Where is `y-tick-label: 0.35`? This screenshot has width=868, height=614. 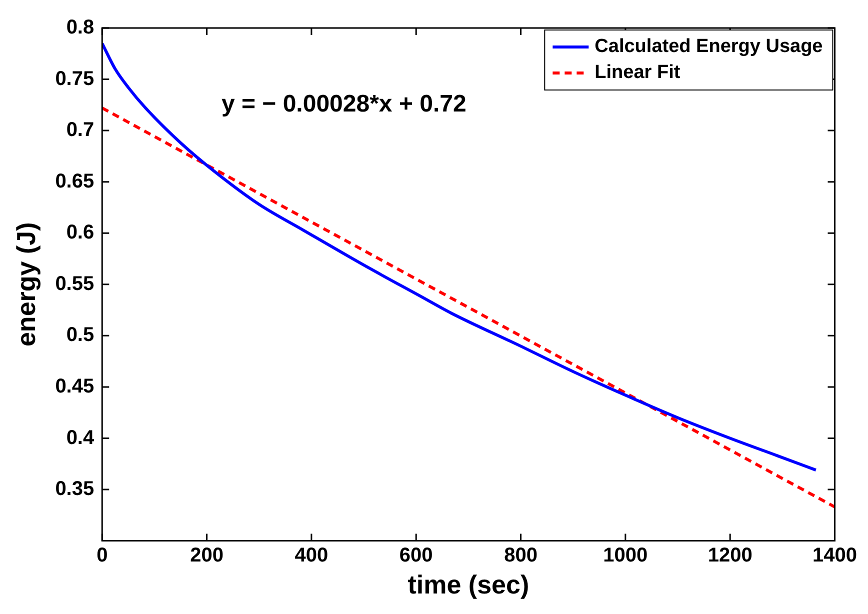 y-tick-label: 0.35 is located at coordinates (74, 489).